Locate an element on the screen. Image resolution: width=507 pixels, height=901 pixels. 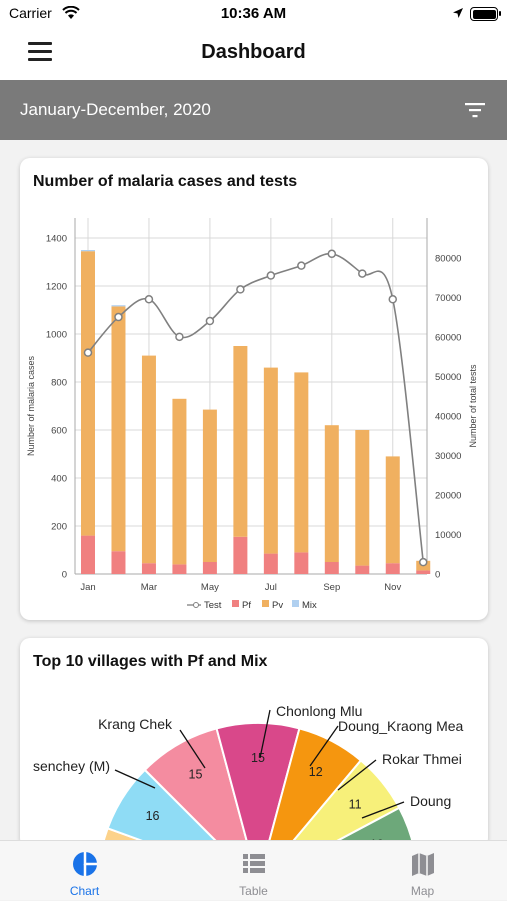
y2-tick-label: 60000 is located at coordinates (448, 337).